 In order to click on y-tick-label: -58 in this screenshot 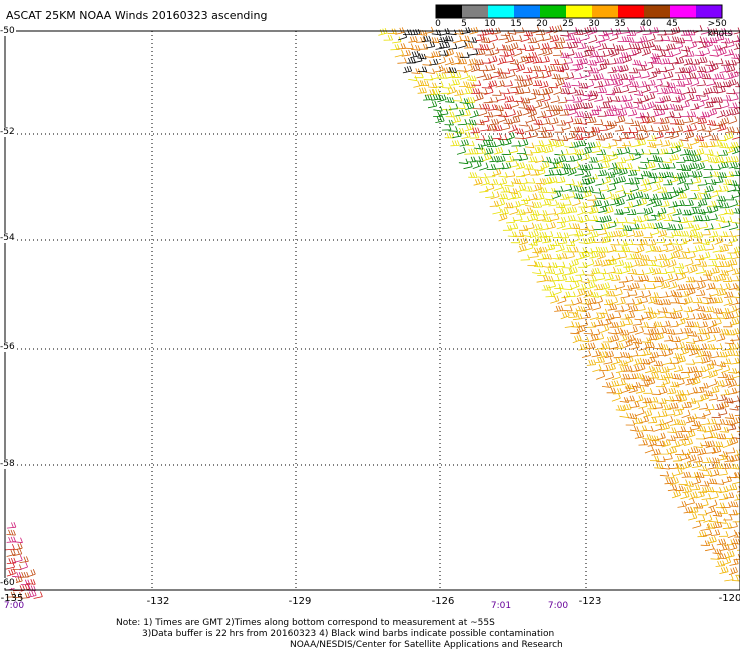, I will do `click(8, 464)`.